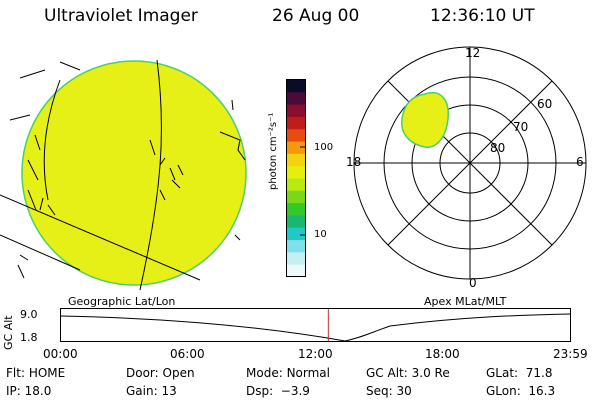  I want to click on mlt-label-12: 12, so click(473, 53).